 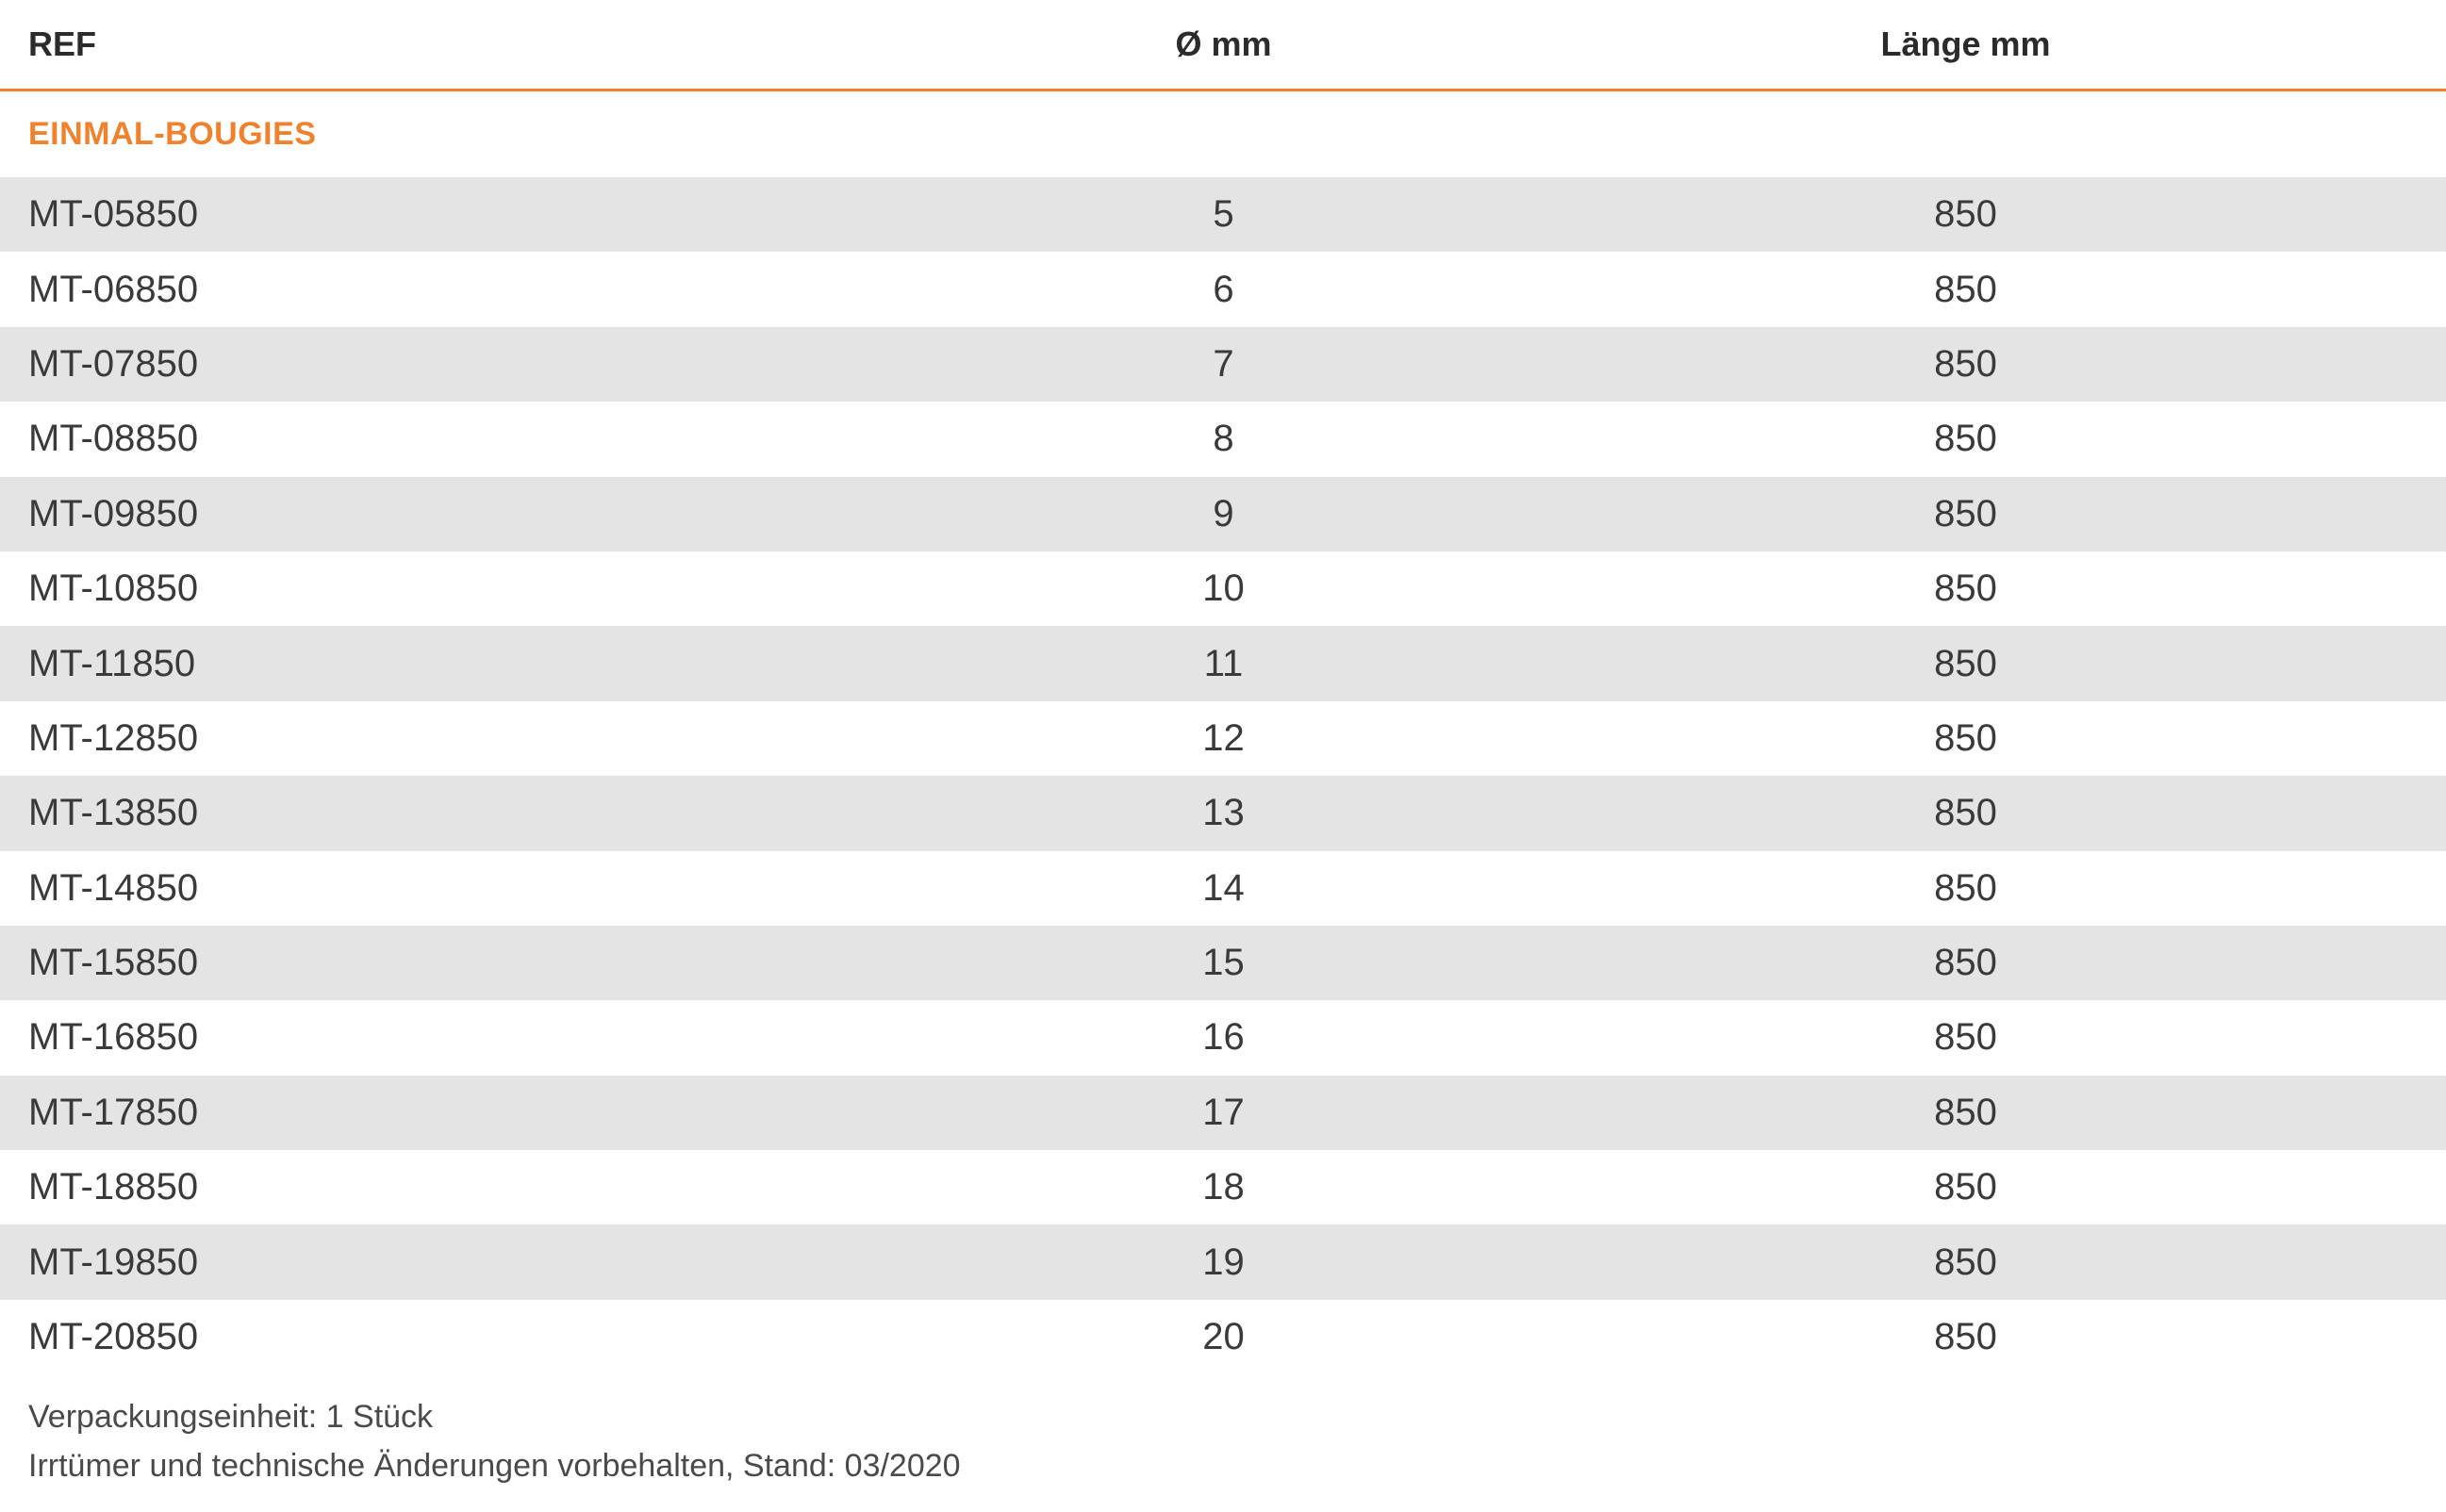 I want to click on cell-diameter: 13, so click(x=1223, y=813).